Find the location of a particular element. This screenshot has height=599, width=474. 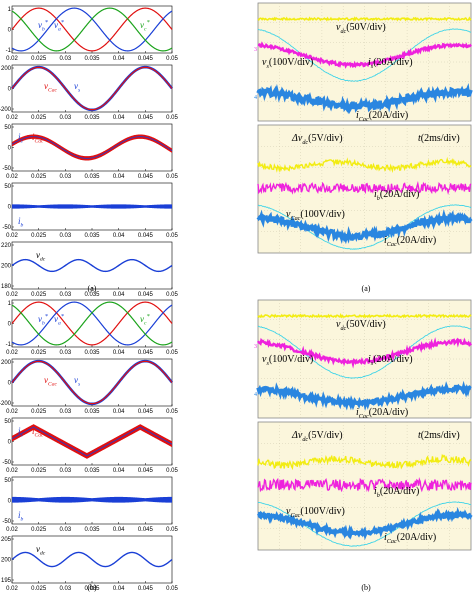

y-tick-label: 205 is located at coordinates (6, 540).